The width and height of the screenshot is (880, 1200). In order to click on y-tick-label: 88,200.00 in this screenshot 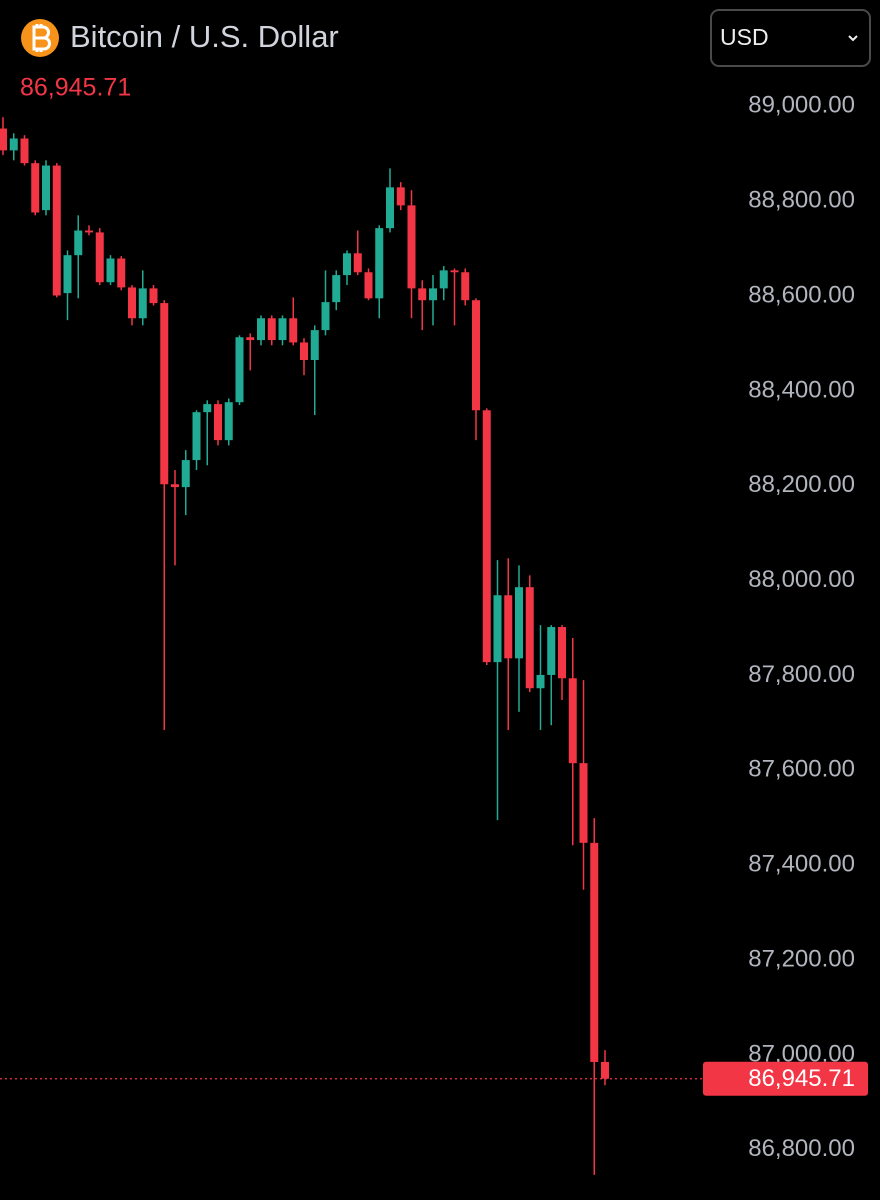, I will do `click(801, 484)`.